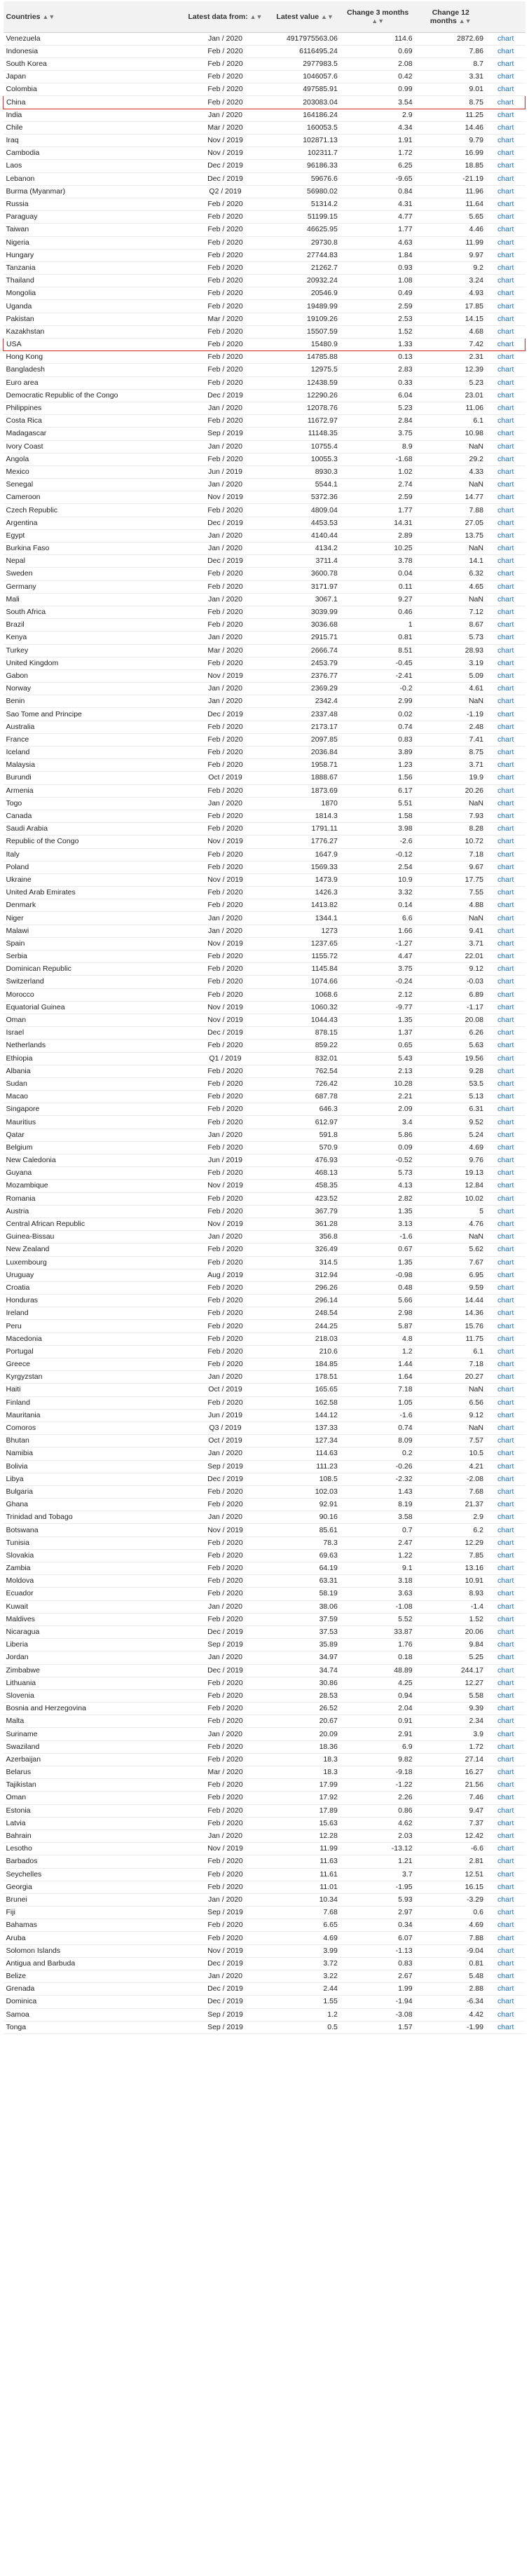  Describe the element at coordinates (450, 17) in the screenshot. I see `col-header-change-12-months: Change 12 months ▲▼` at that location.